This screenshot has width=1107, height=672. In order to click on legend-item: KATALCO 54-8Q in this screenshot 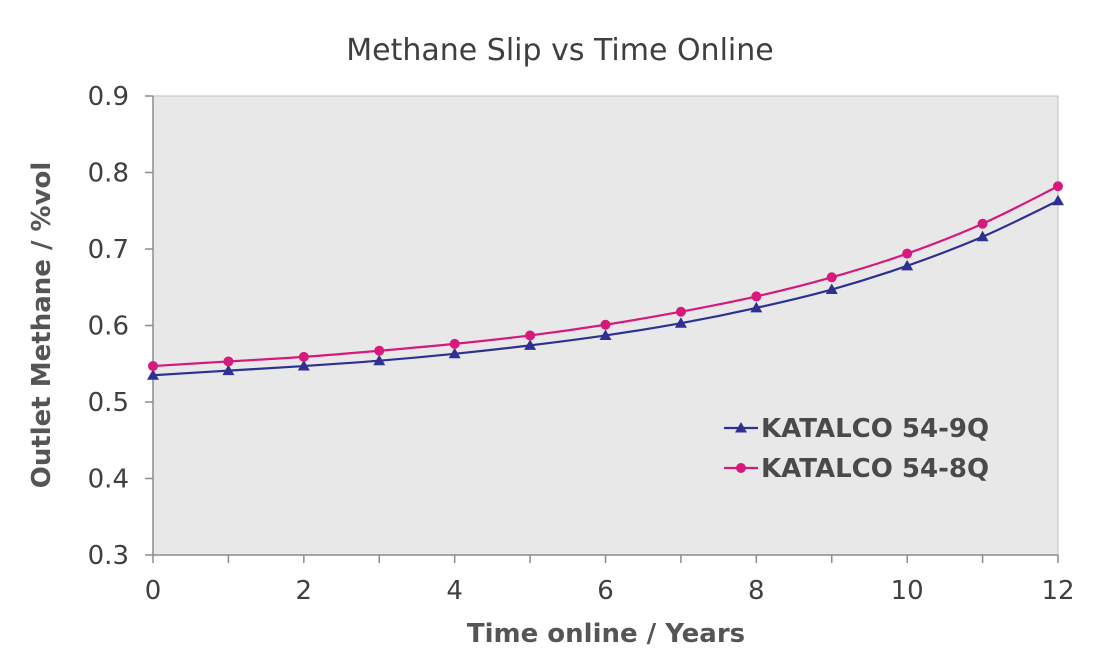, I will do `click(856, 469)`.